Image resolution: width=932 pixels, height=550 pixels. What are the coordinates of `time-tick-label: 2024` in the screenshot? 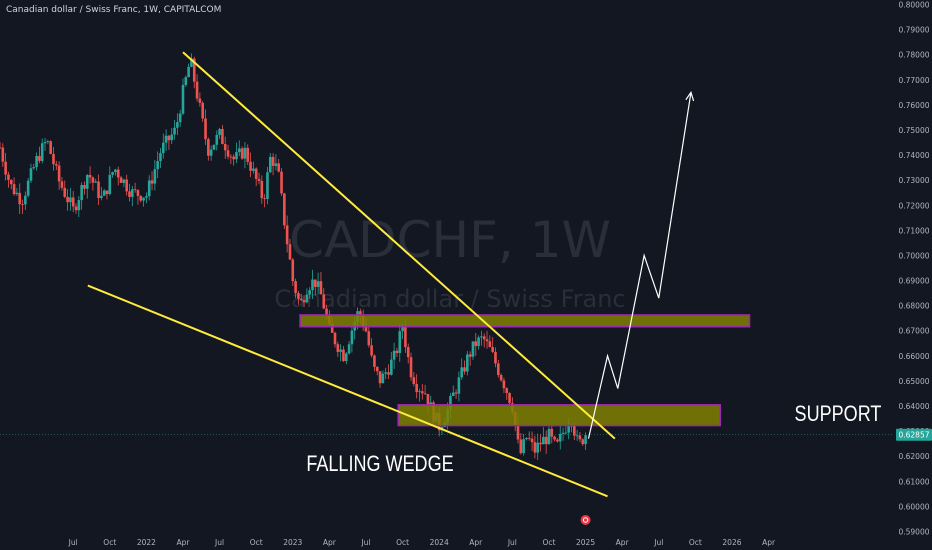 It's located at (439, 542).